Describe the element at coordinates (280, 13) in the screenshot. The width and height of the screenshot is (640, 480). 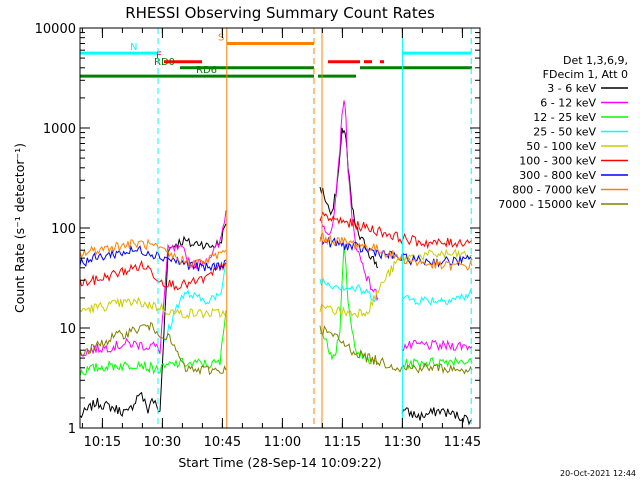
I see `chart-title: RHESSI Observing Summary Count Rates` at that location.